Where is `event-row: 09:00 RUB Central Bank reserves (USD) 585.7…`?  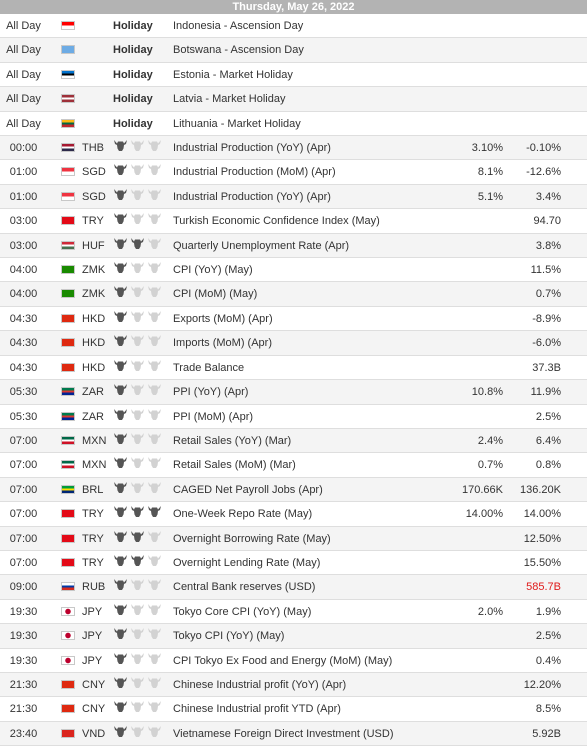
event-row: 09:00 RUB Central Bank reserves (USD) 585.7… is located at coordinates (293, 587).